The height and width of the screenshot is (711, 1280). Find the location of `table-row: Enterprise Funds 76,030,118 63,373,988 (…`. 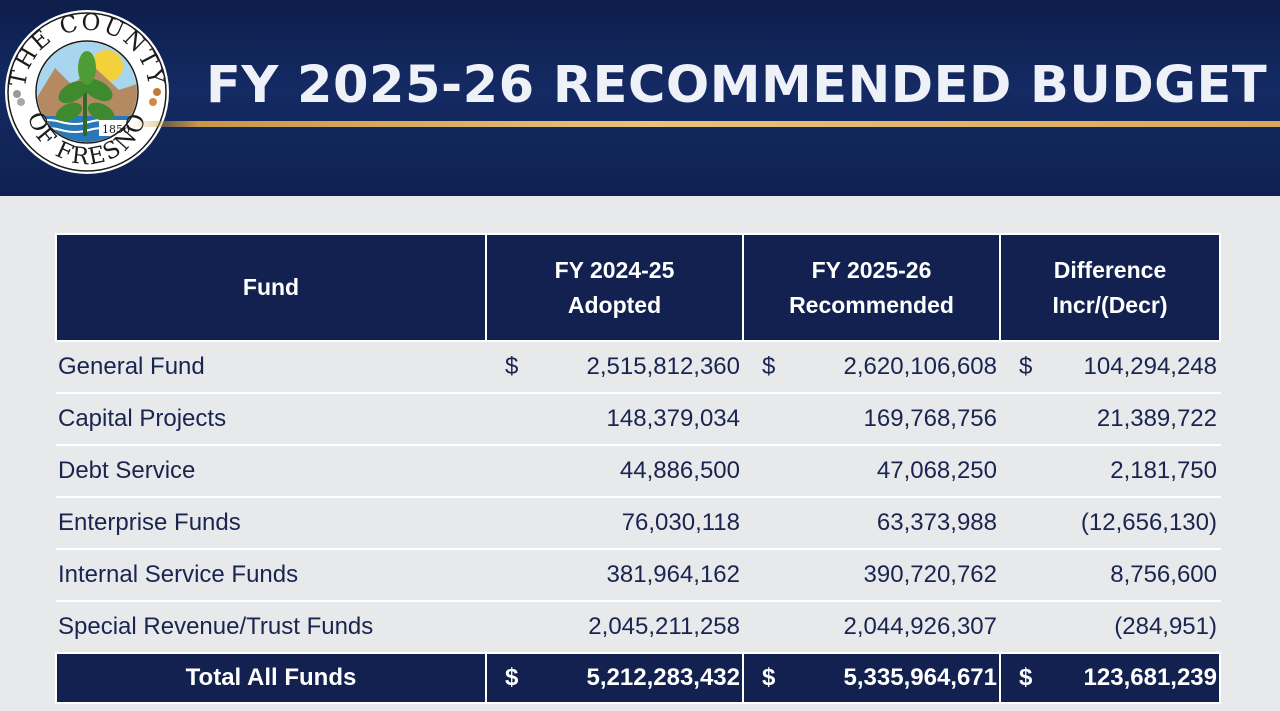

table-row: Enterprise Funds 76,030,118 63,373,988 (… is located at coordinates (638, 523).